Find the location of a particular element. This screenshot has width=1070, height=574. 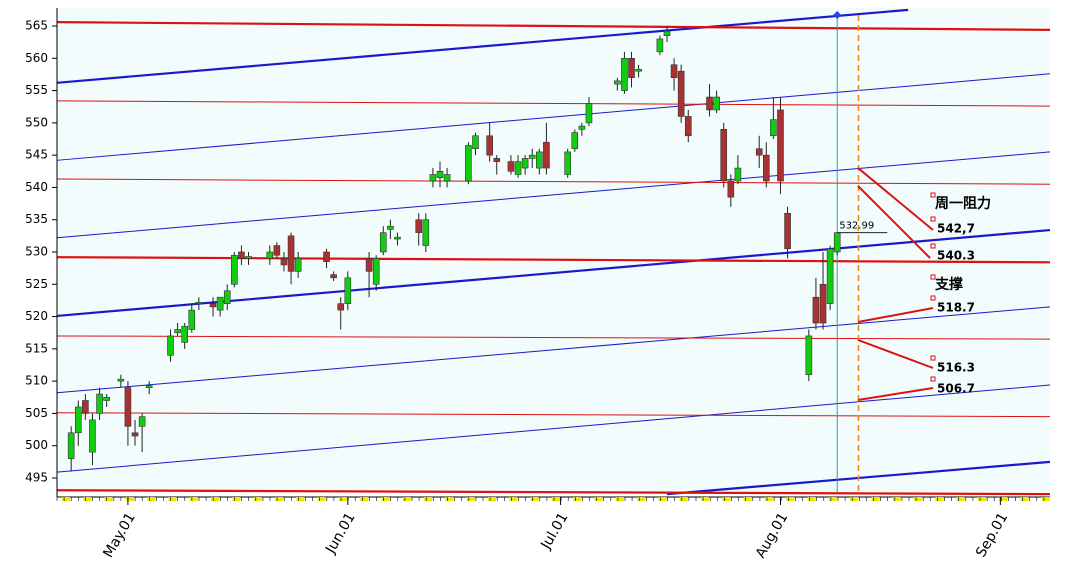

y-tick-label: 505 is located at coordinates (36, 413).